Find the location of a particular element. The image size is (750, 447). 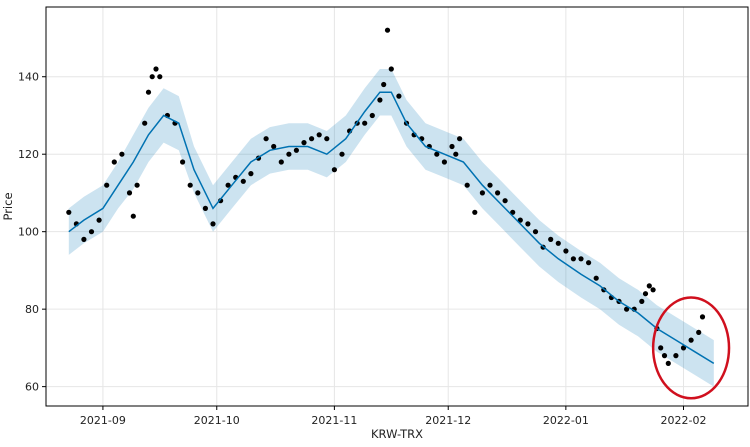

y-axis-title: Price is located at coordinates (8, 206).